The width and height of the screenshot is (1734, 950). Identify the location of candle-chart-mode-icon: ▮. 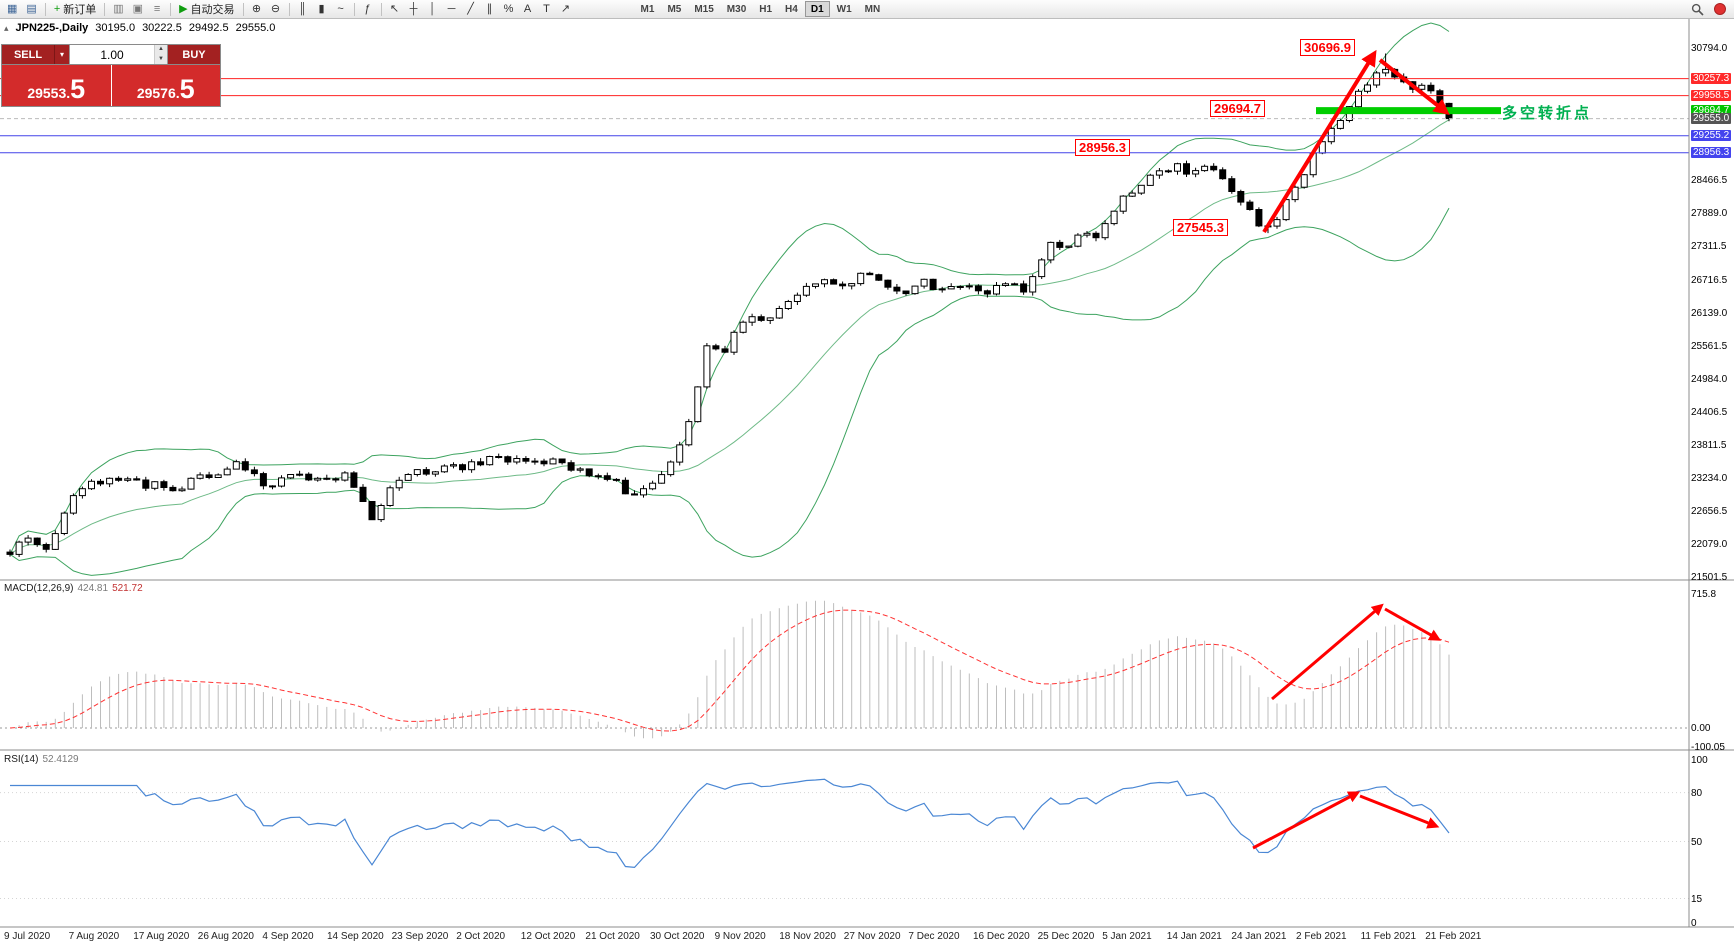
(321, 8).